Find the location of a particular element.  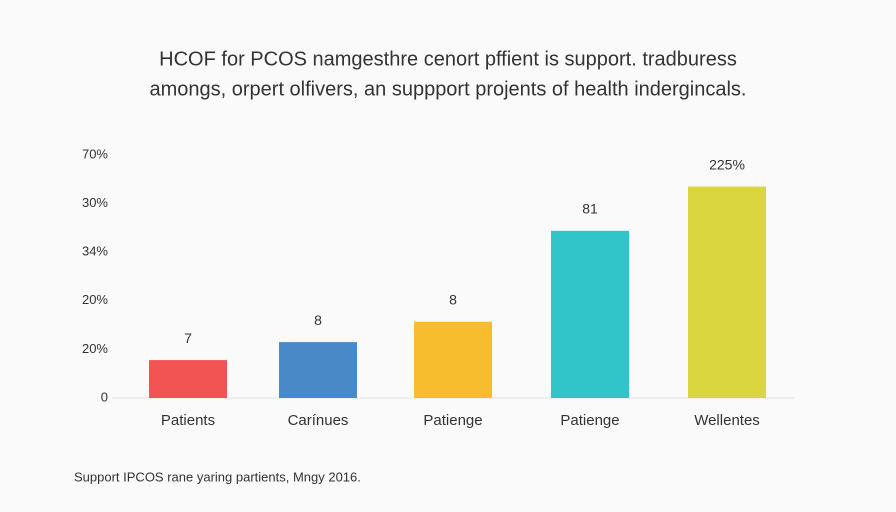

y-tick-label: 70% is located at coordinates (95, 153).